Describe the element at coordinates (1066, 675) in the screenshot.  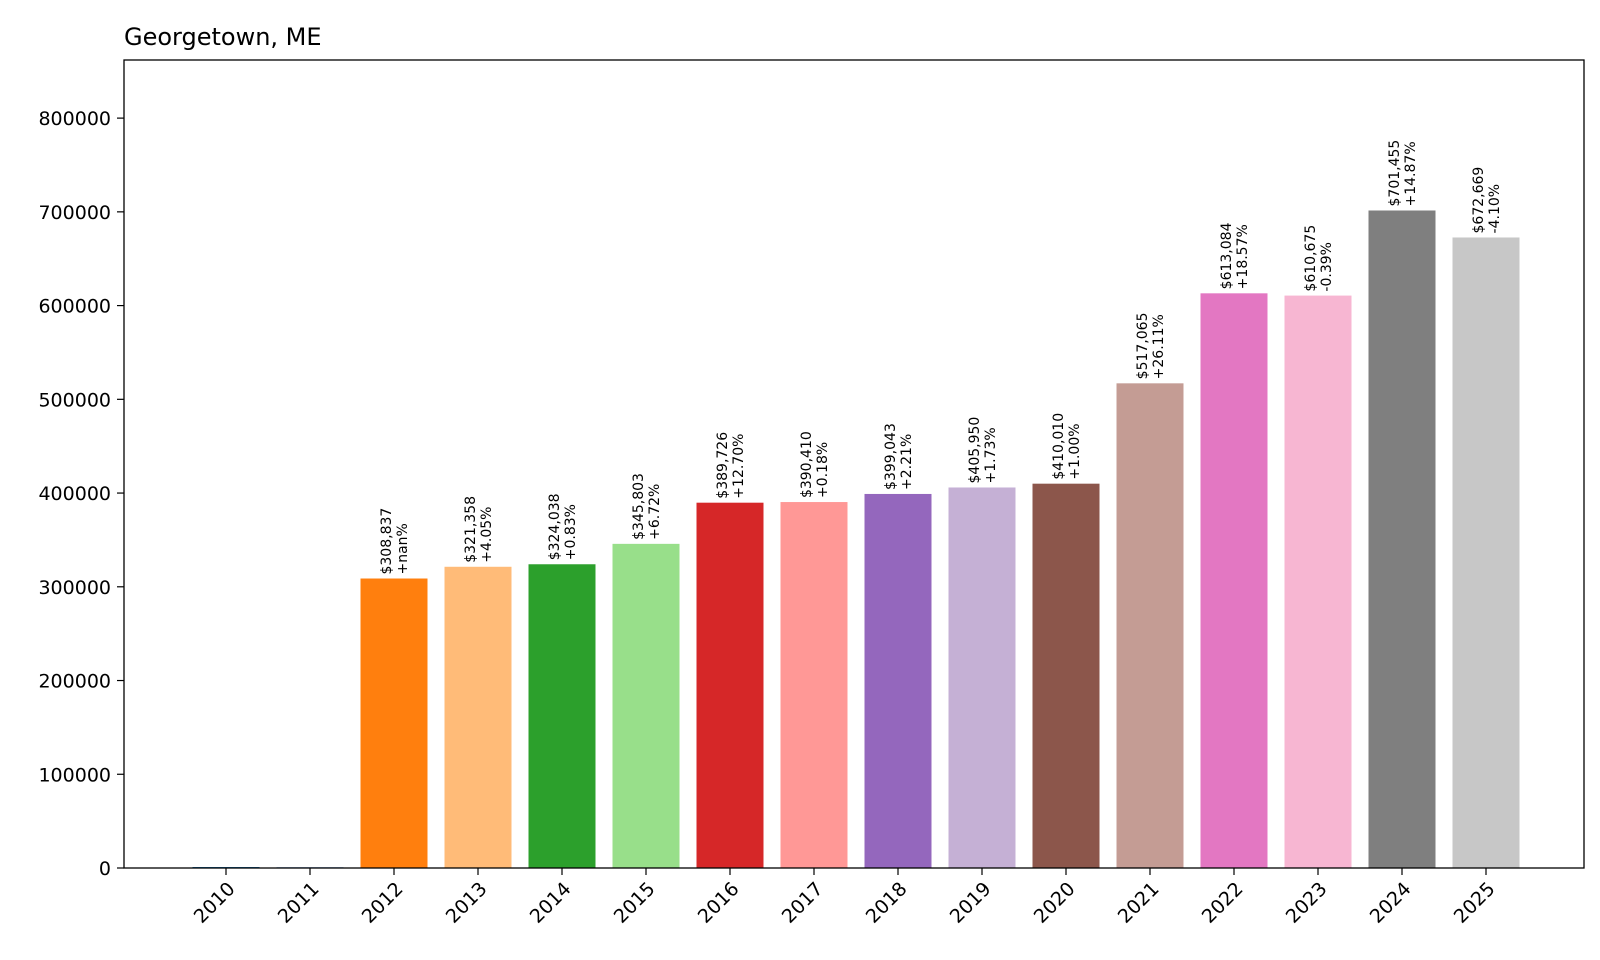
I see `bar-2020` at that location.